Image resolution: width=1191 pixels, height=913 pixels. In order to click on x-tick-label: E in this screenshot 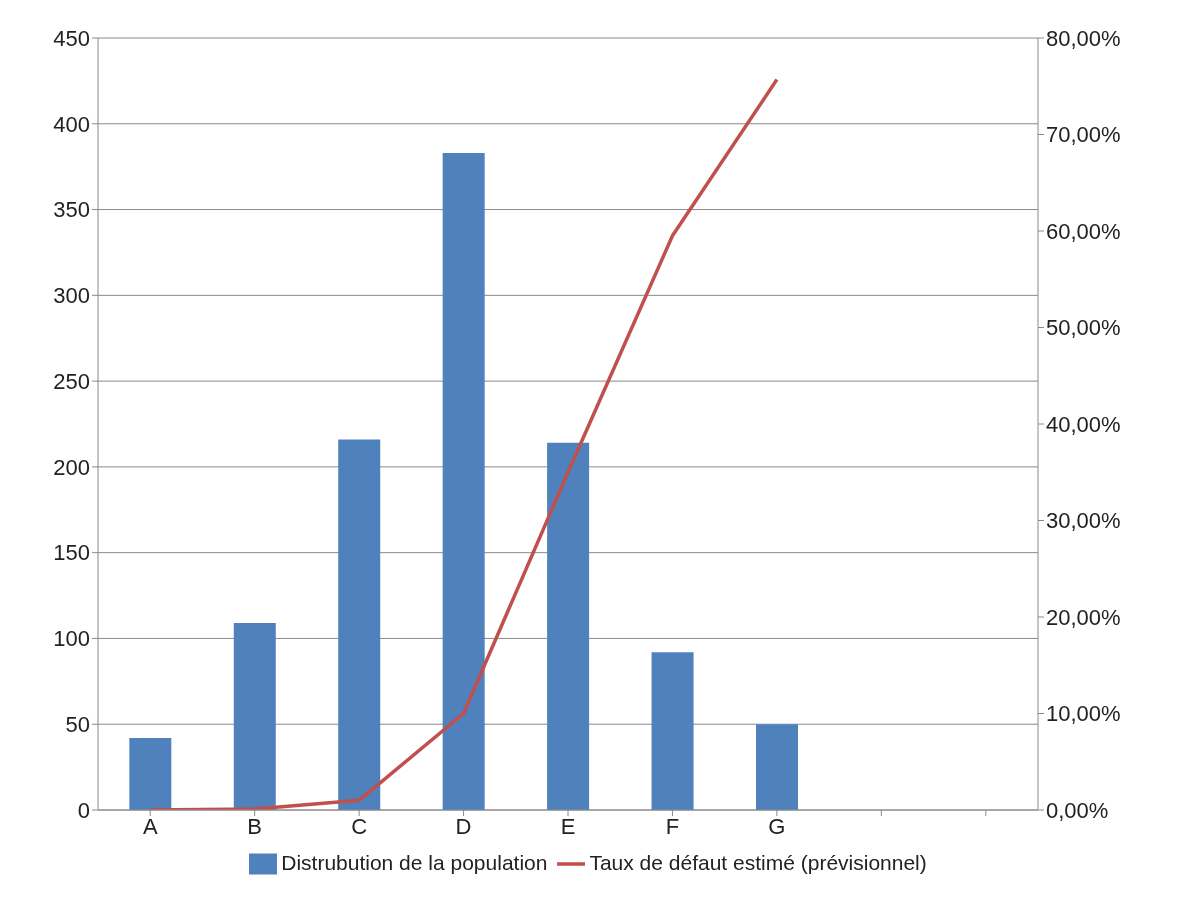, I will do `click(568, 826)`.